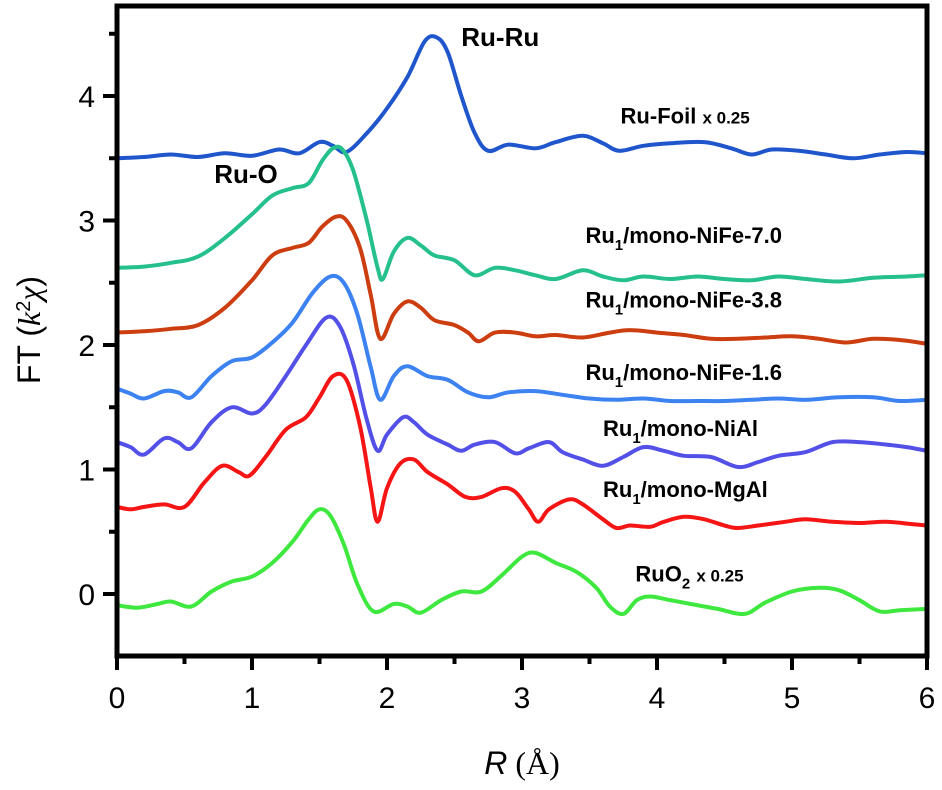 This screenshot has height=790, width=942. Describe the element at coordinates (86, 595) in the screenshot. I see `y-tick-label: 0` at that location.